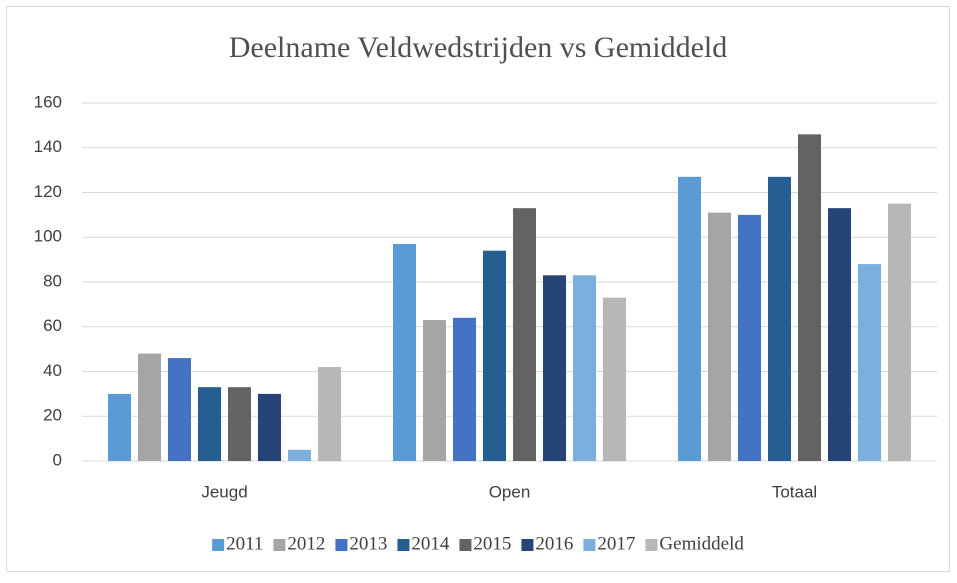 This screenshot has height=583, width=957. Describe the element at coordinates (492, 543) in the screenshot. I see `legend-label: 2015` at that location.